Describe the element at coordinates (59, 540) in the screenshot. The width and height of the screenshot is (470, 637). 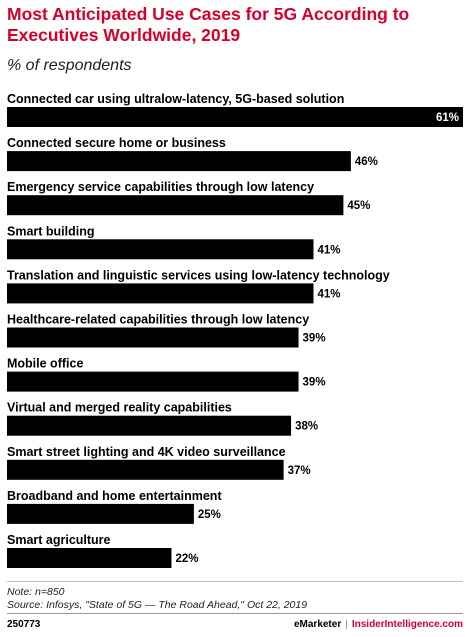
I see `category-label: Smart agriculture` at that location.